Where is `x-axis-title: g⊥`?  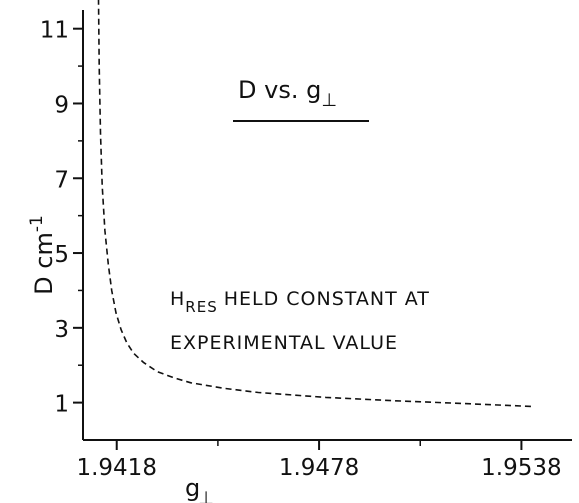 x-axis-title: g⊥ is located at coordinates (199, 488).